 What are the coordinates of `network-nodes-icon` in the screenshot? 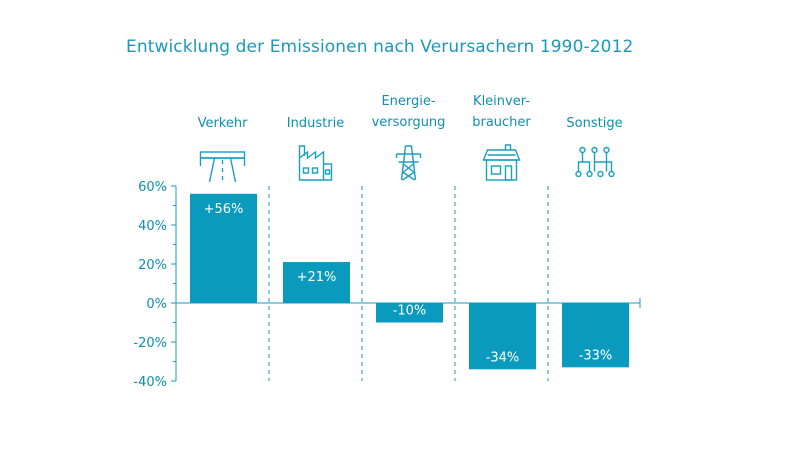 It's located at (595, 162).